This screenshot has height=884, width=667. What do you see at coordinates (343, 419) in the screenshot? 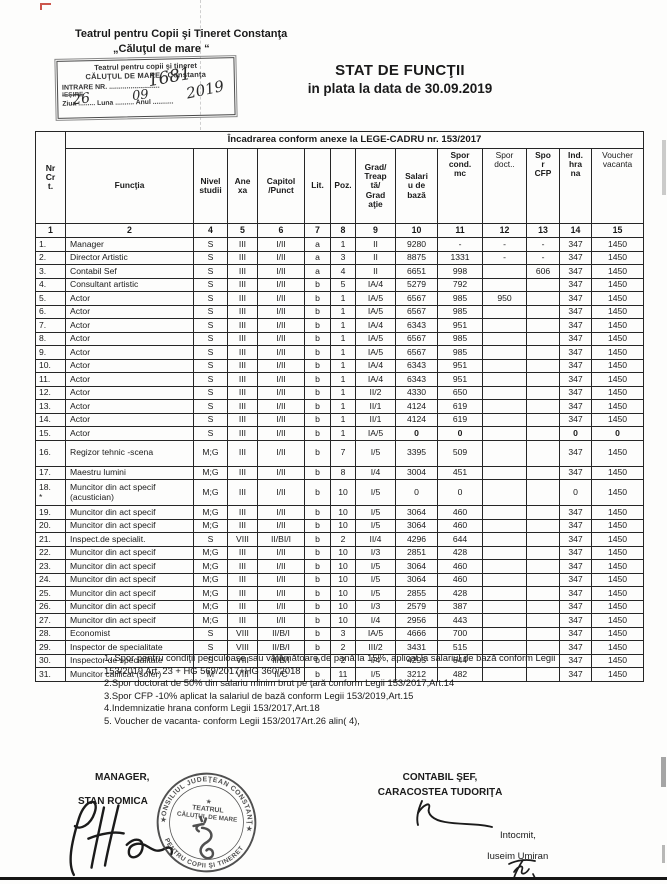
I see `cell: 1` at bounding box center [343, 419].